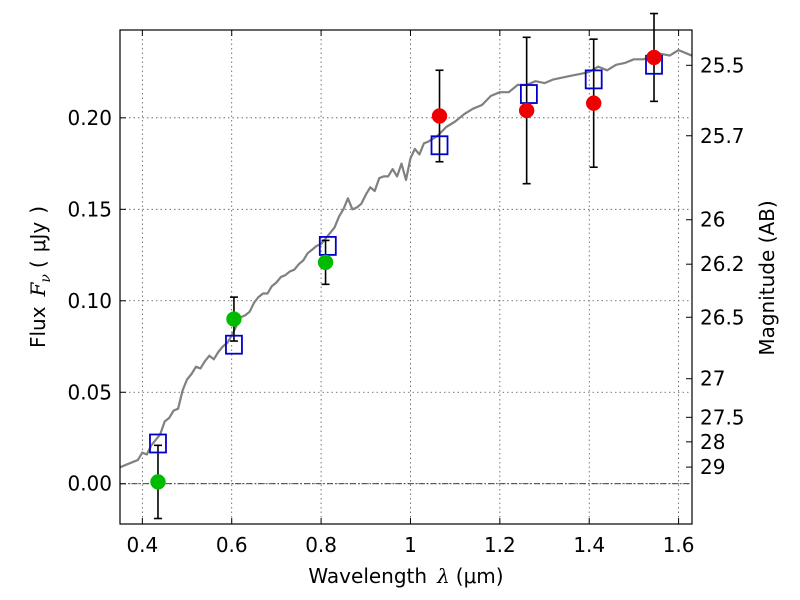 This screenshot has width=800, height=600. Describe the element at coordinates (722, 317) in the screenshot. I see `y2-tick-label: 26.5` at that location.